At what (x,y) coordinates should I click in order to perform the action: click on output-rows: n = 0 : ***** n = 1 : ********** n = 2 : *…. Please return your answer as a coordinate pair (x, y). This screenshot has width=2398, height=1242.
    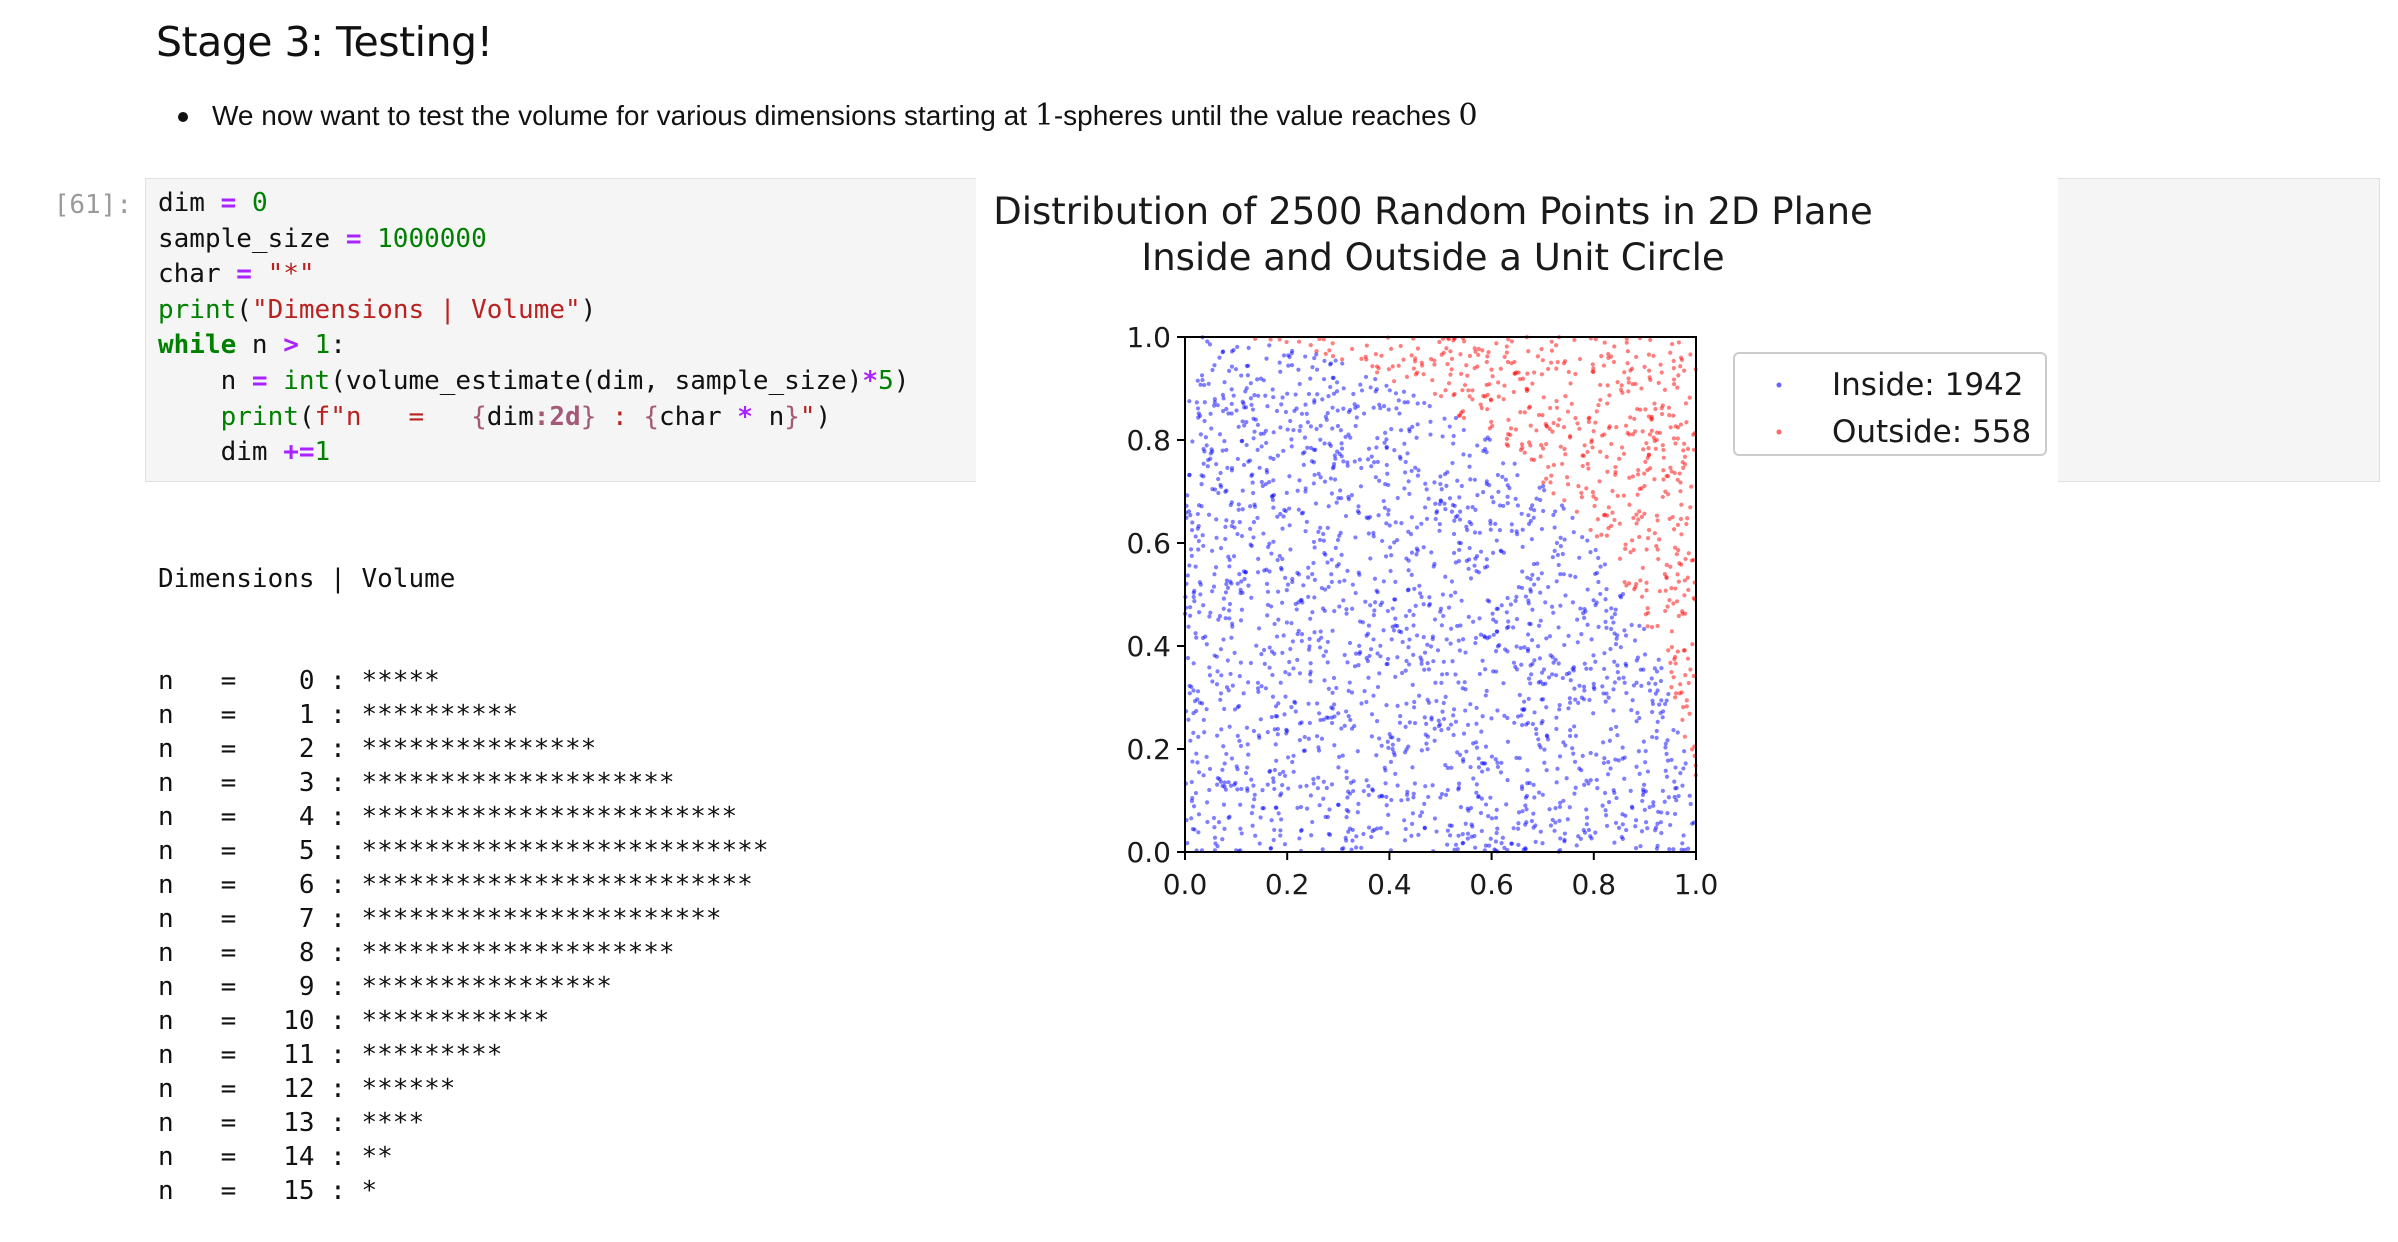
    Looking at the image, I should click on (463, 936).